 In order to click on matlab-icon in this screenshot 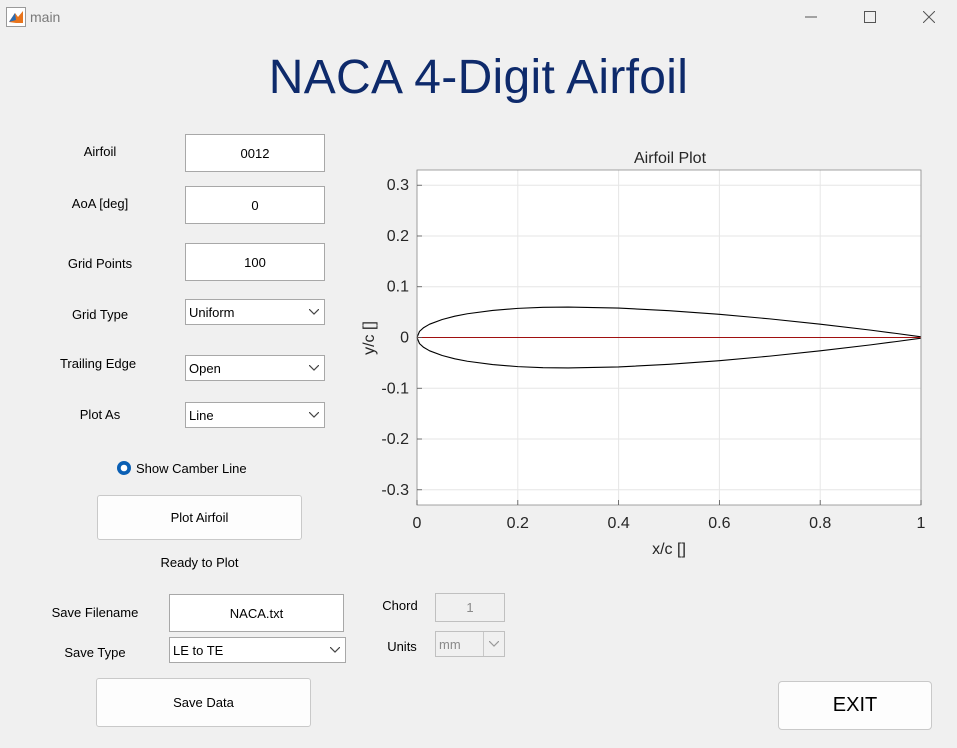, I will do `click(16, 17)`.